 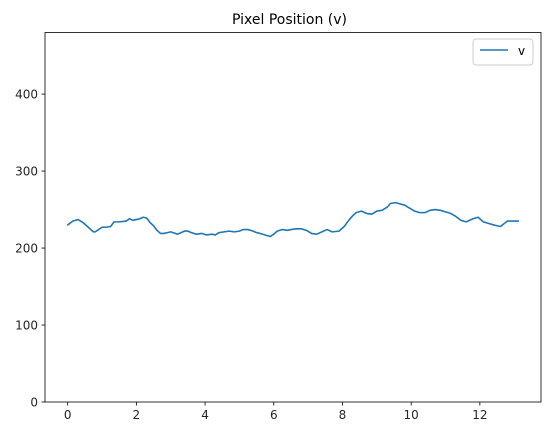 What do you see at coordinates (26, 171) in the screenshot?
I see `y-tick-label: 300` at bounding box center [26, 171].